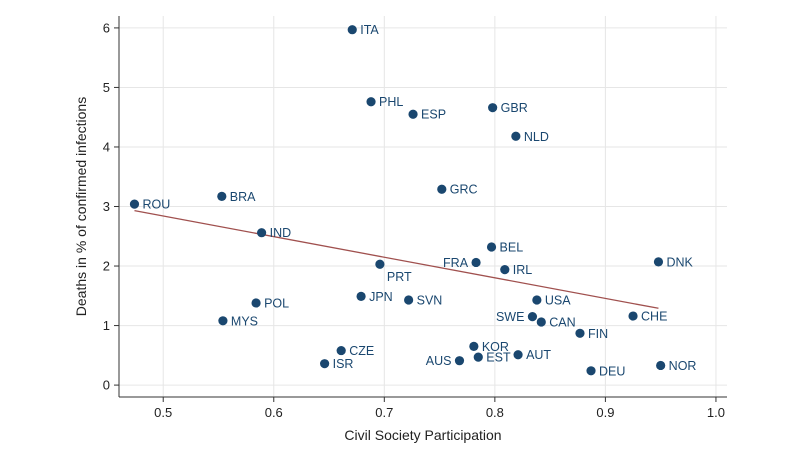 Image resolution: width=799 pixels, height=449 pixels. What do you see at coordinates (439, 361) in the screenshot?
I see `point-label: AUS` at bounding box center [439, 361].